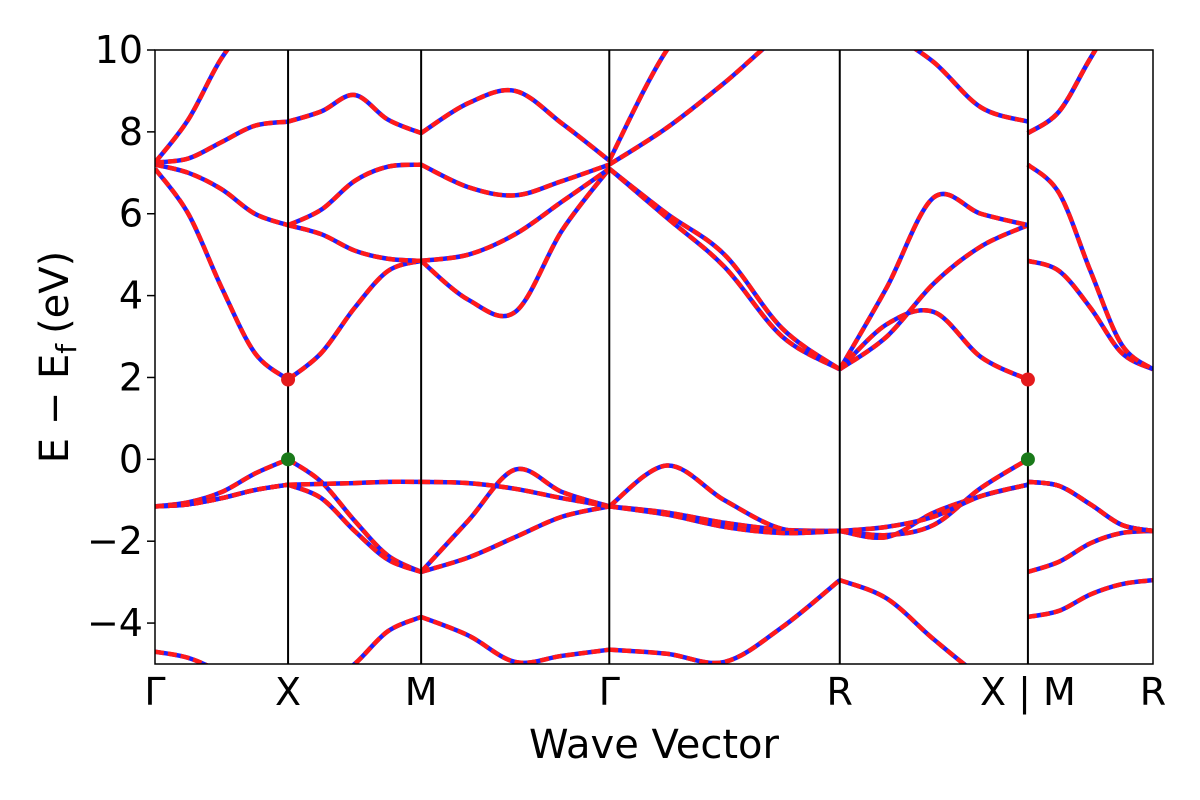 Image resolution: width=1200 pixels, height=800 pixels. I want to click on x-tick-label-2: M, so click(421, 692).